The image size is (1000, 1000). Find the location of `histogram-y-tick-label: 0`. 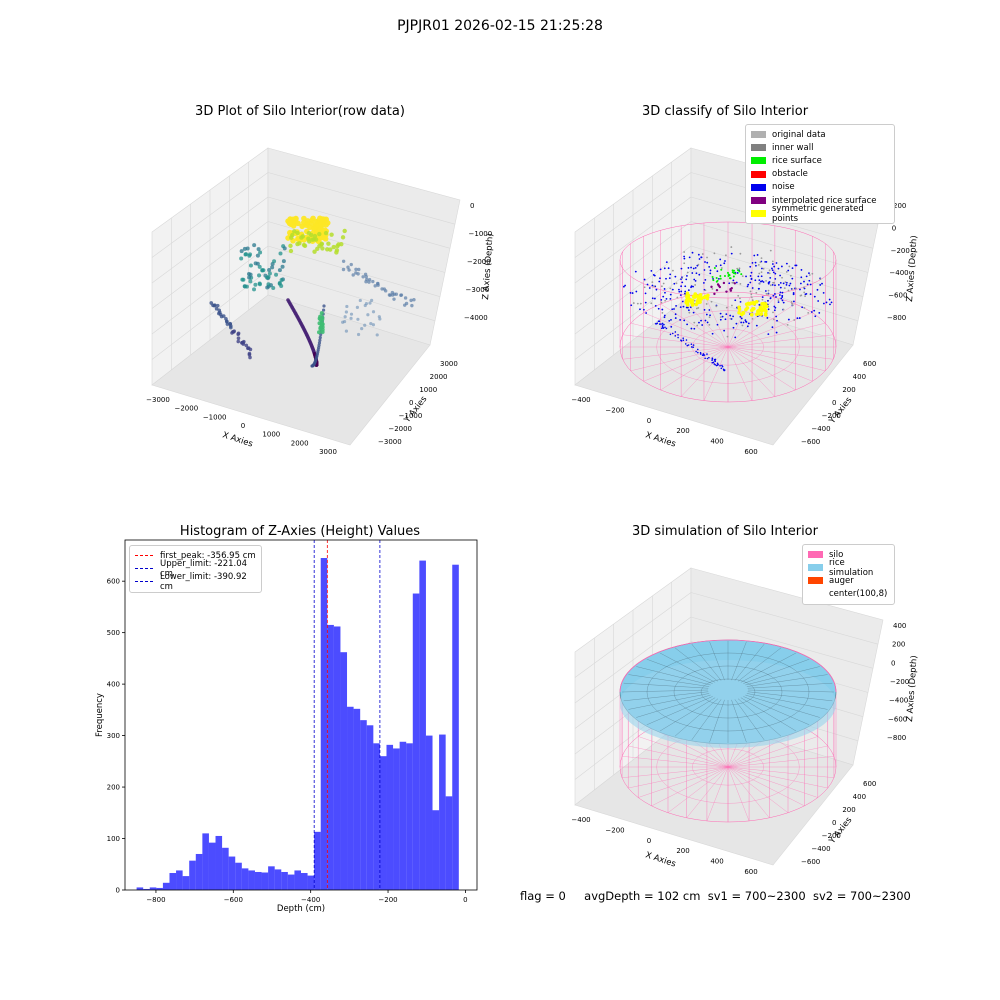

histogram-y-tick-label: 0 is located at coordinates (118, 891).